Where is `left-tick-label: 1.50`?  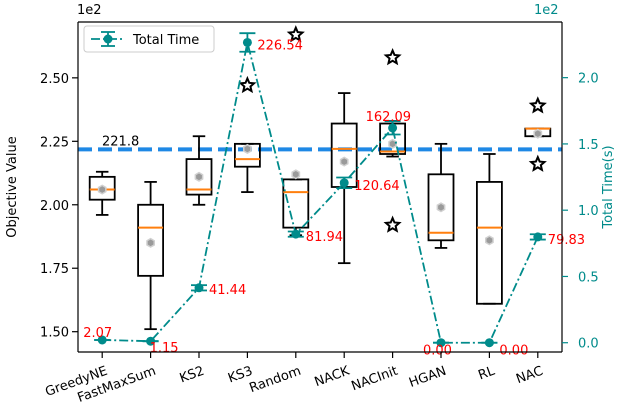
left-tick-label: 1.50 is located at coordinates (54, 333).